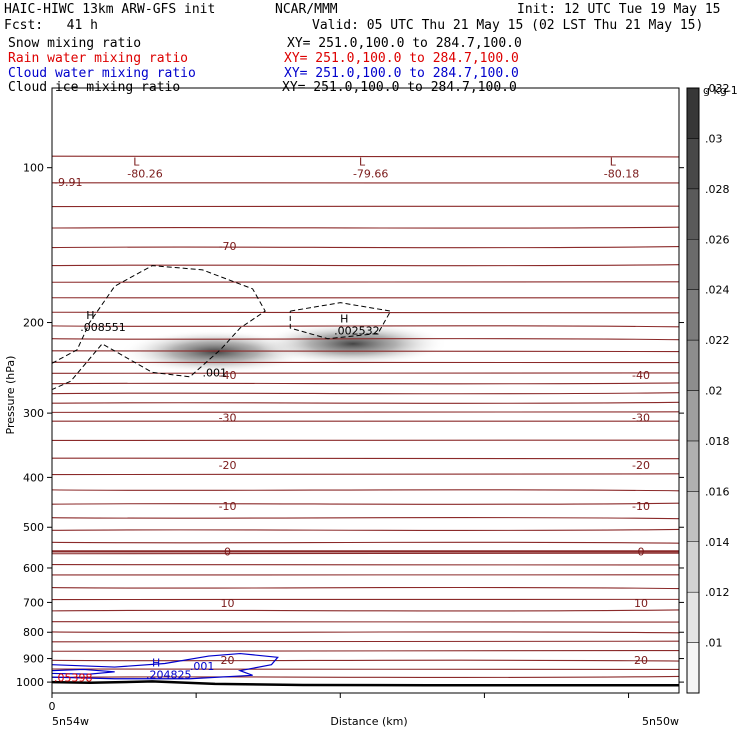 Image resolution: width=740 pixels, height=740 pixels. What do you see at coordinates (370, 173) in the screenshot?
I see `extremum-value-1: -79.66` at bounding box center [370, 173].